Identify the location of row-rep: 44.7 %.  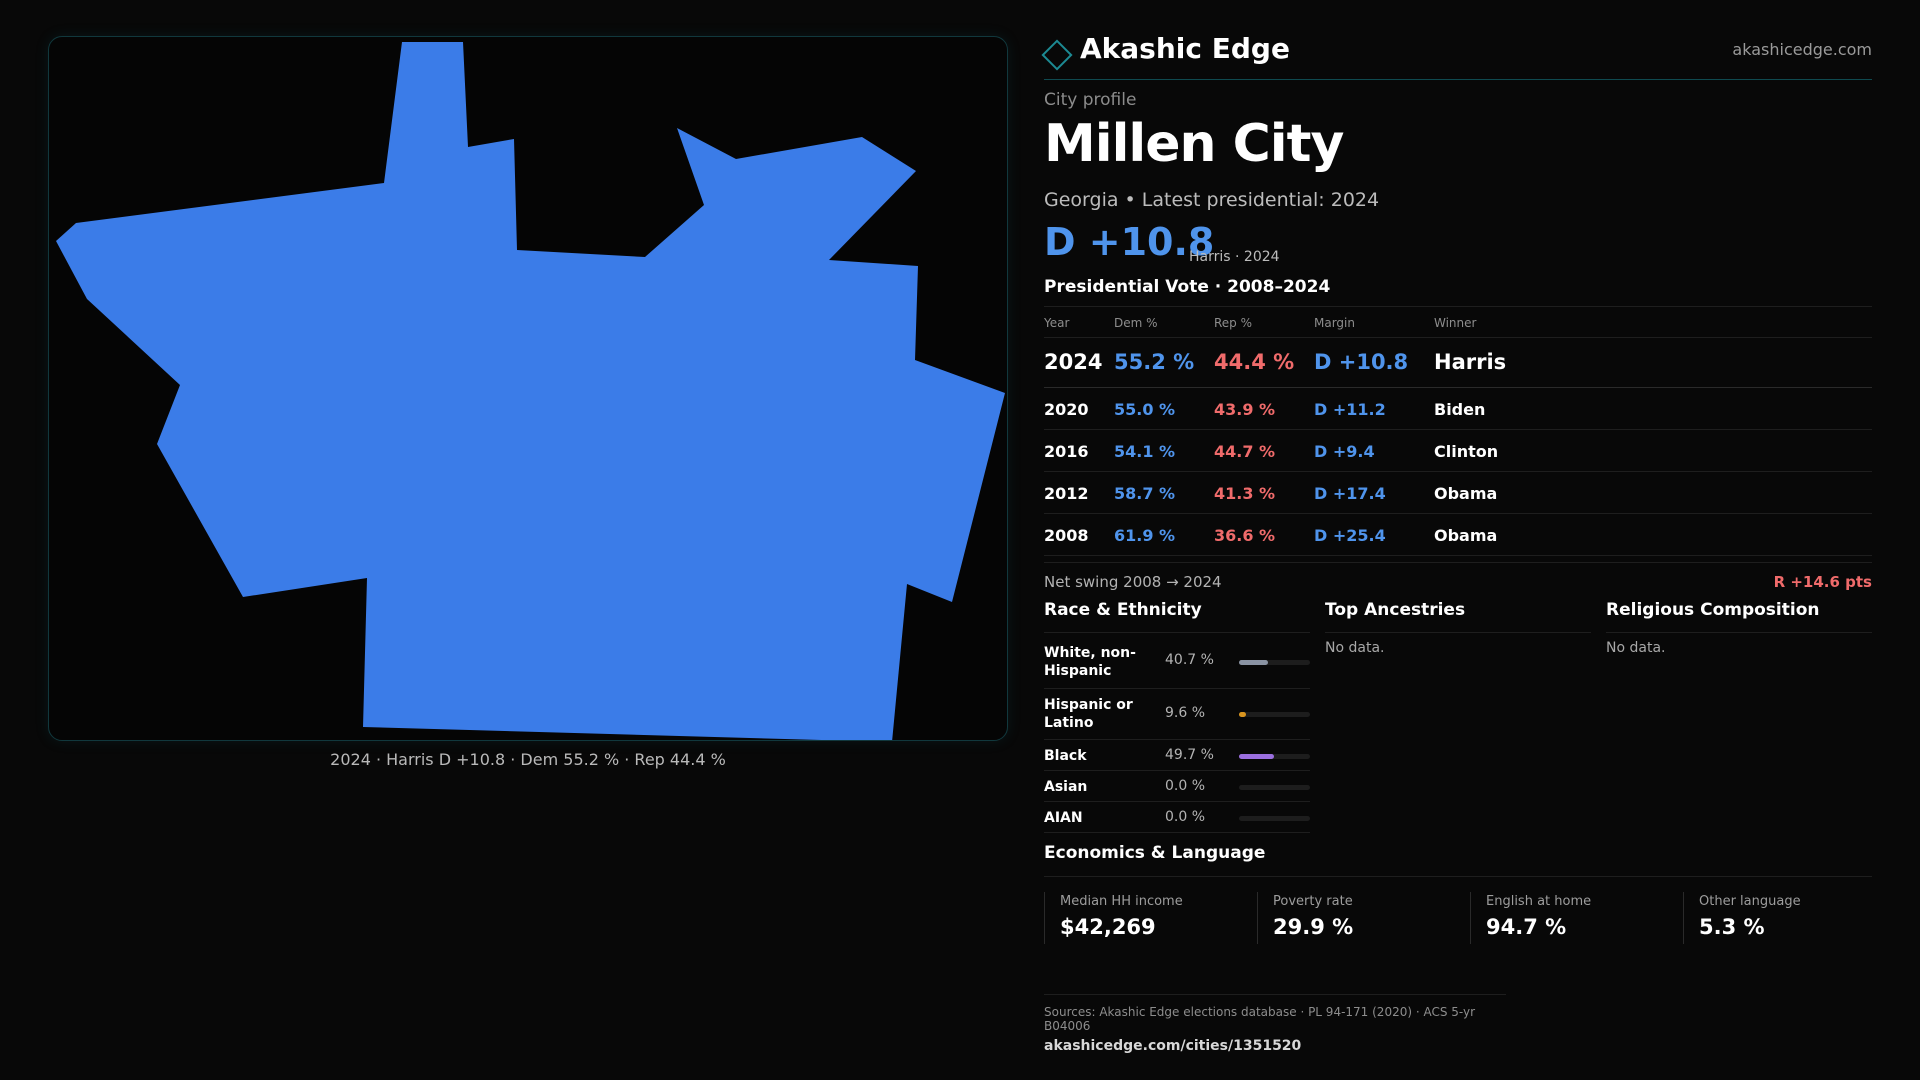
(1245, 451).